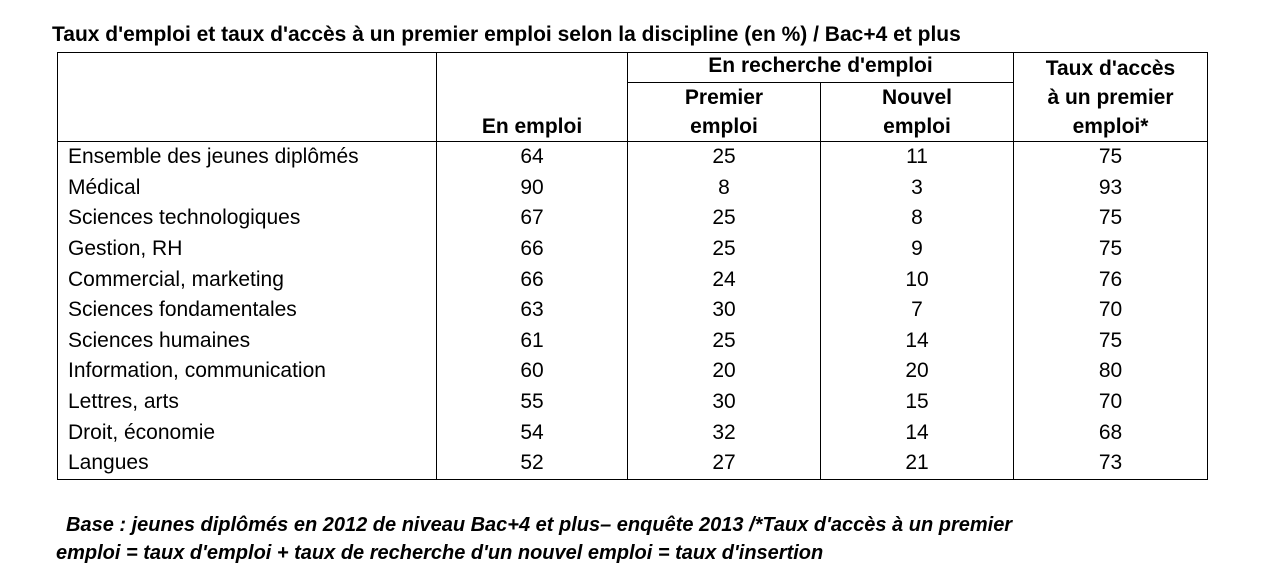 The image size is (1282, 577). What do you see at coordinates (532, 463) in the screenshot?
I see `cell-en-emploi: 52` at bounding box center [532, 463].